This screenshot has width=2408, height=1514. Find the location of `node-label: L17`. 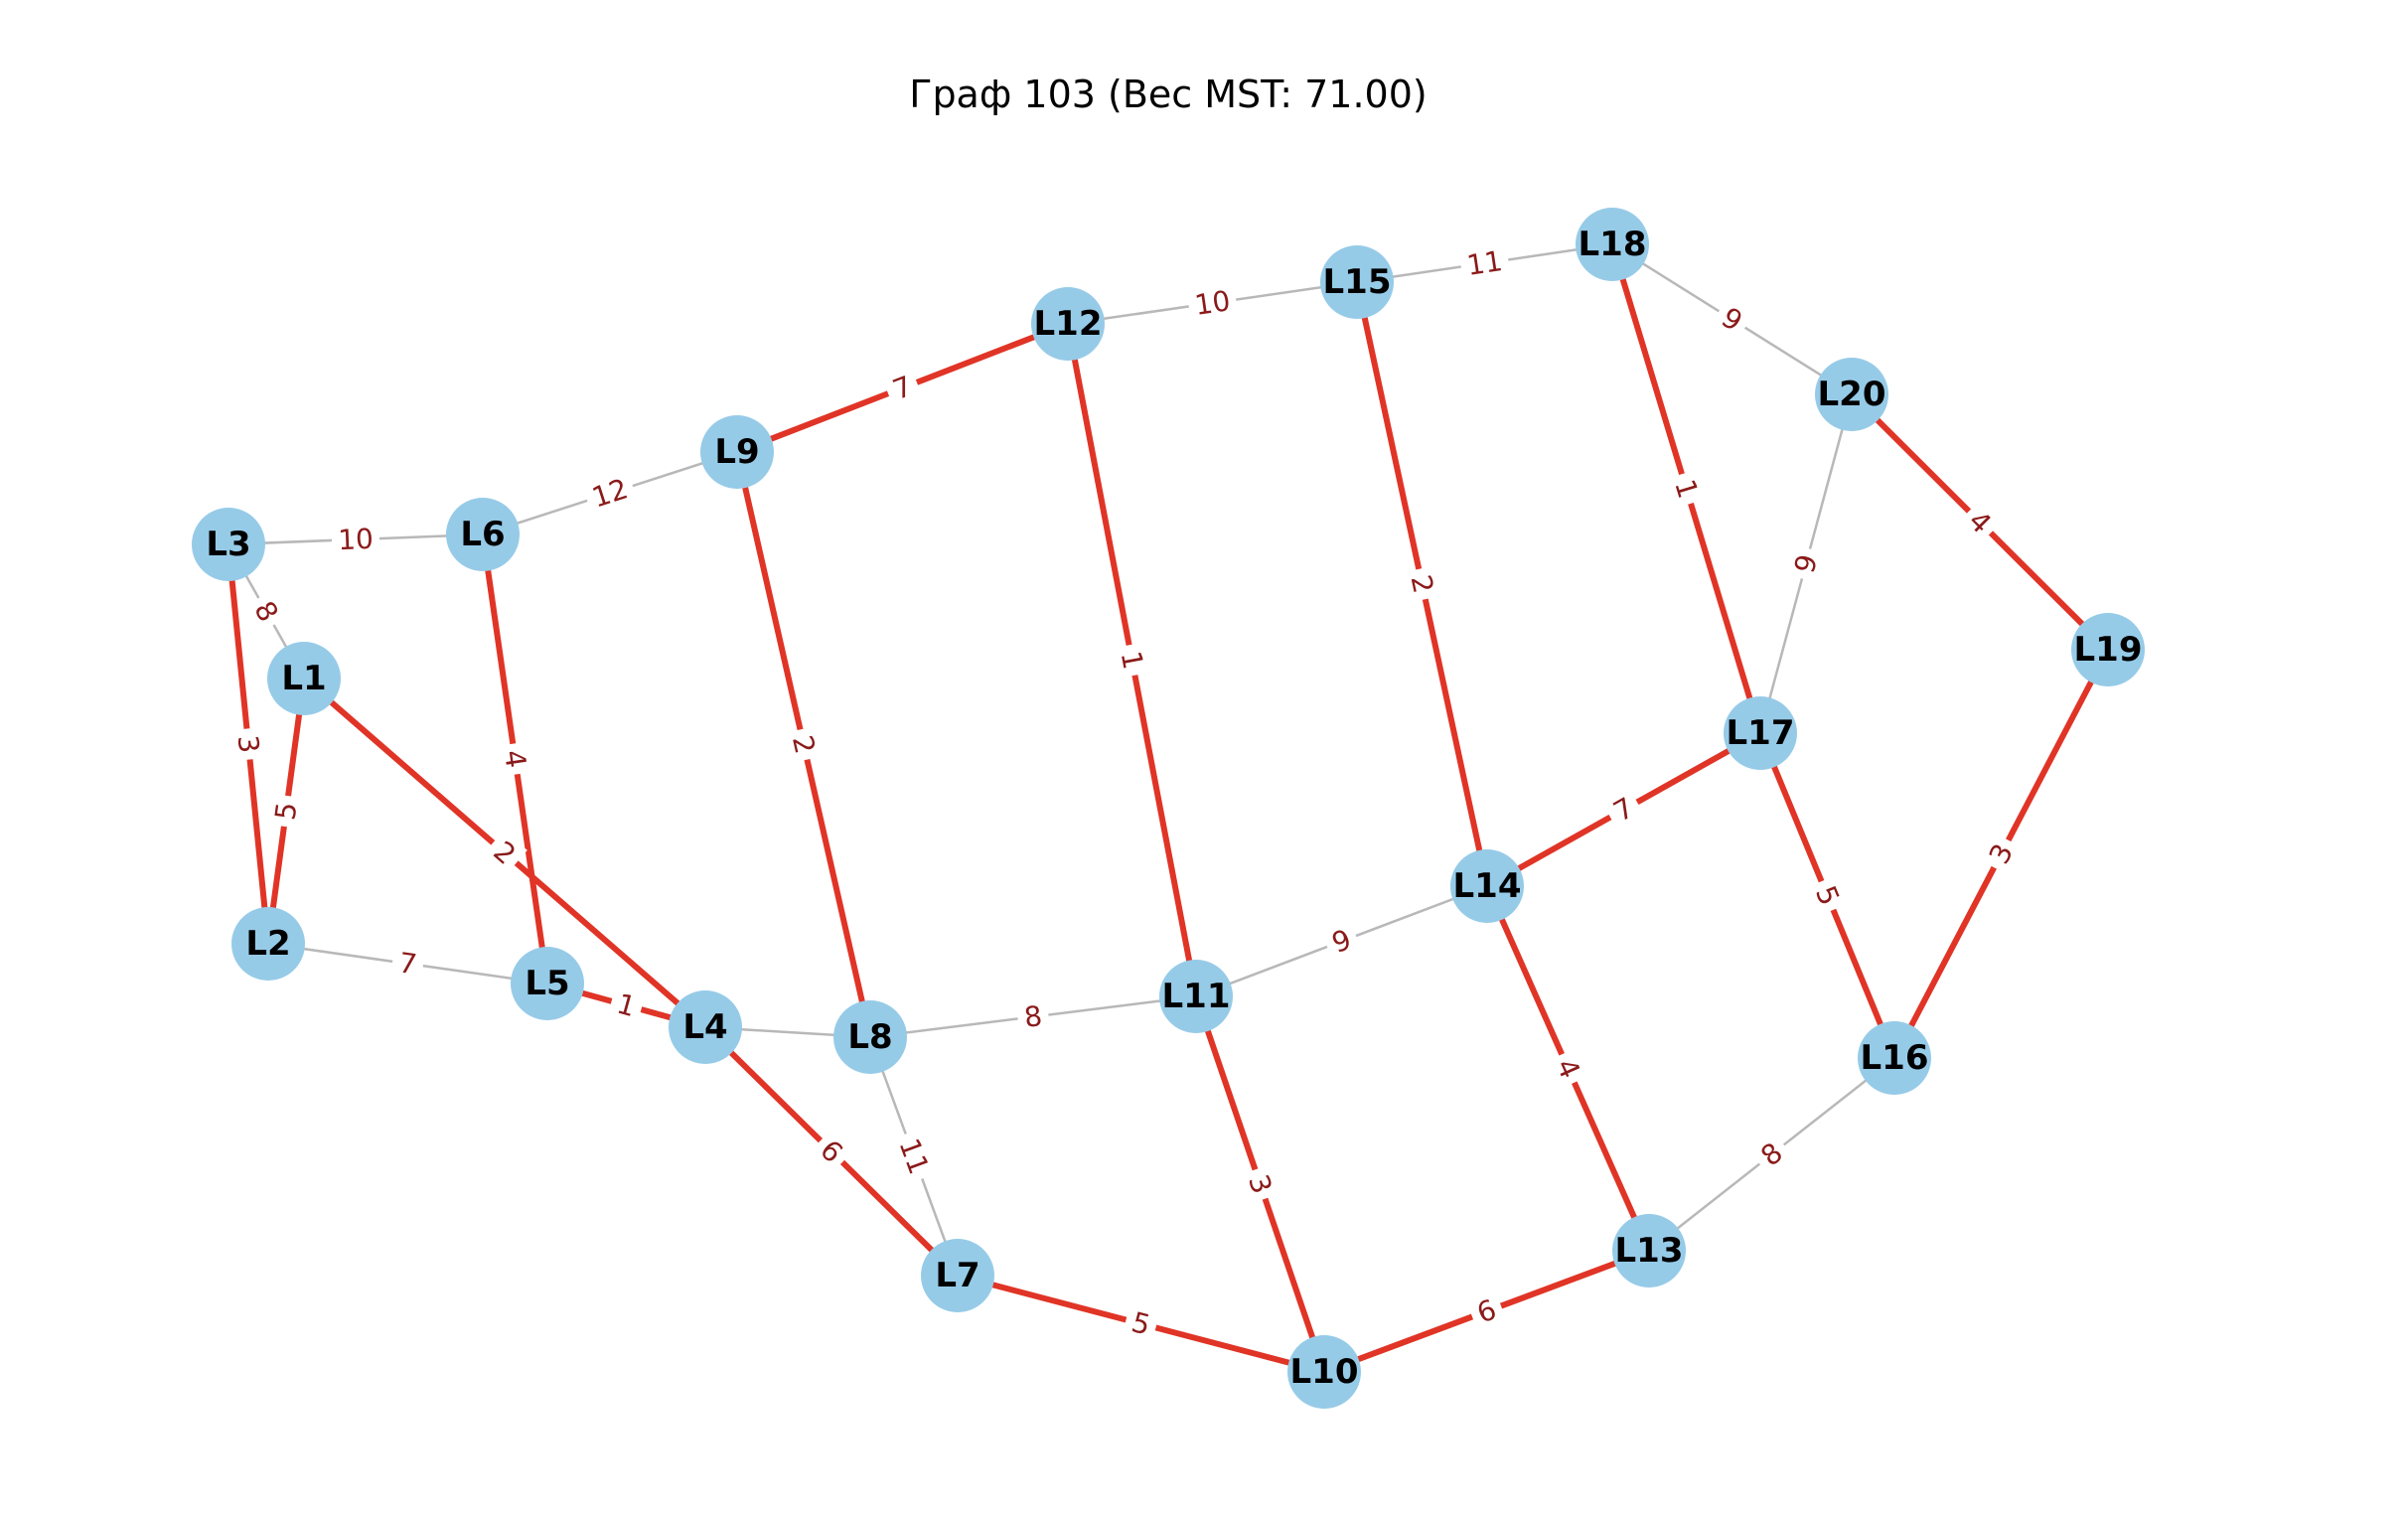

node-label: L17 is located at coordinates (1761, 733).